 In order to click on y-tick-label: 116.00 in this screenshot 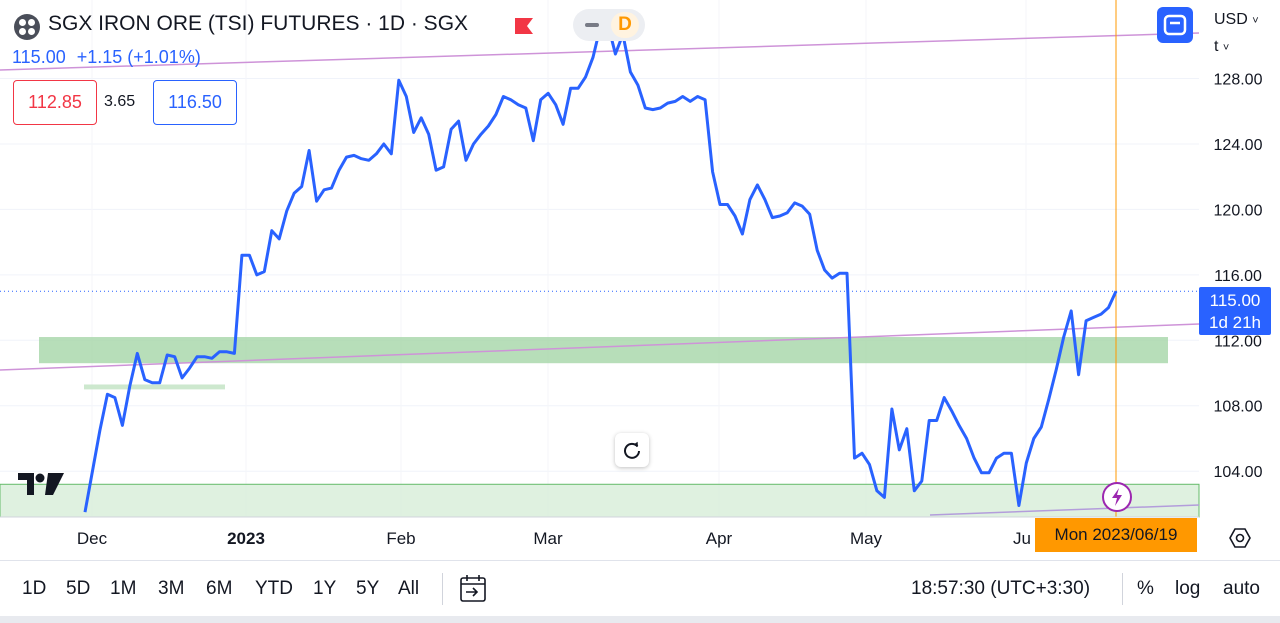, I will do `click(1238, 276)`.